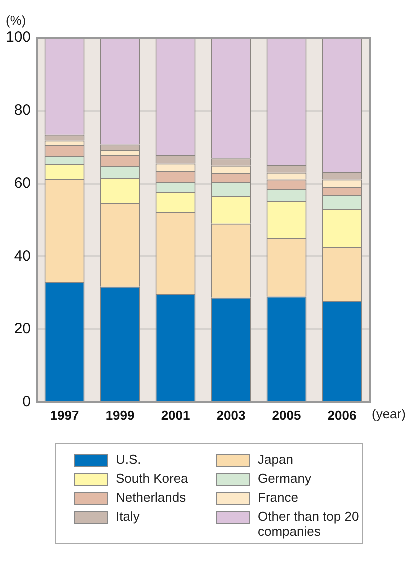  What do you see at coordinates (120, 415) in the screenshot?
I see `x-tick-label: 1999` at bounding box center [120, 415].